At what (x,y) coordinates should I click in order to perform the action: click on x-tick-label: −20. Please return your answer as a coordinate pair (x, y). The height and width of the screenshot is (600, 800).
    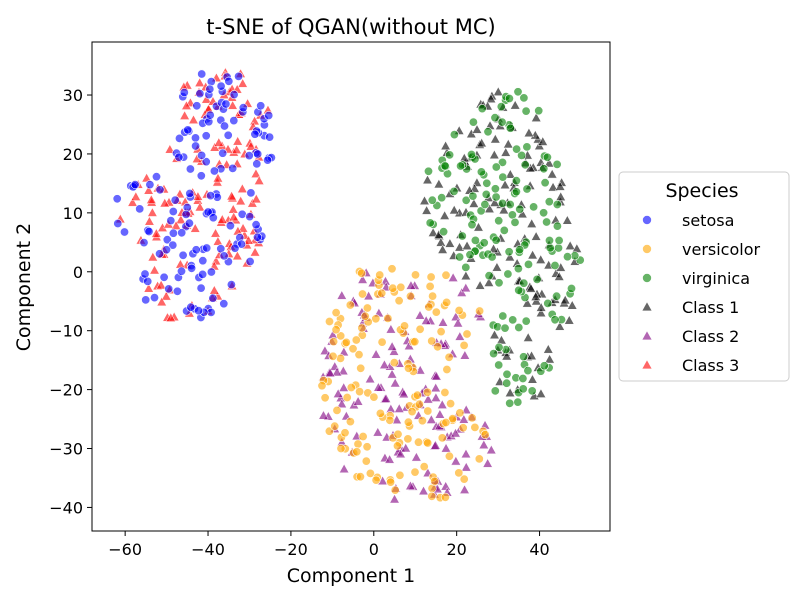
    Looking at the image, I should click on (291, 549).